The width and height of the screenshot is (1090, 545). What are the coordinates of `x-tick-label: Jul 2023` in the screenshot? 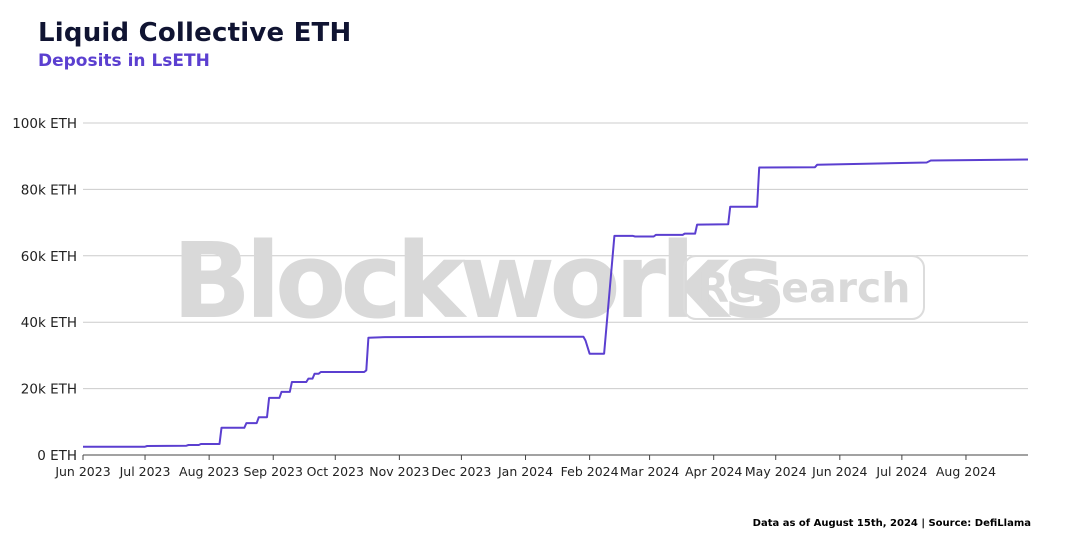 It's located at (145, 471).